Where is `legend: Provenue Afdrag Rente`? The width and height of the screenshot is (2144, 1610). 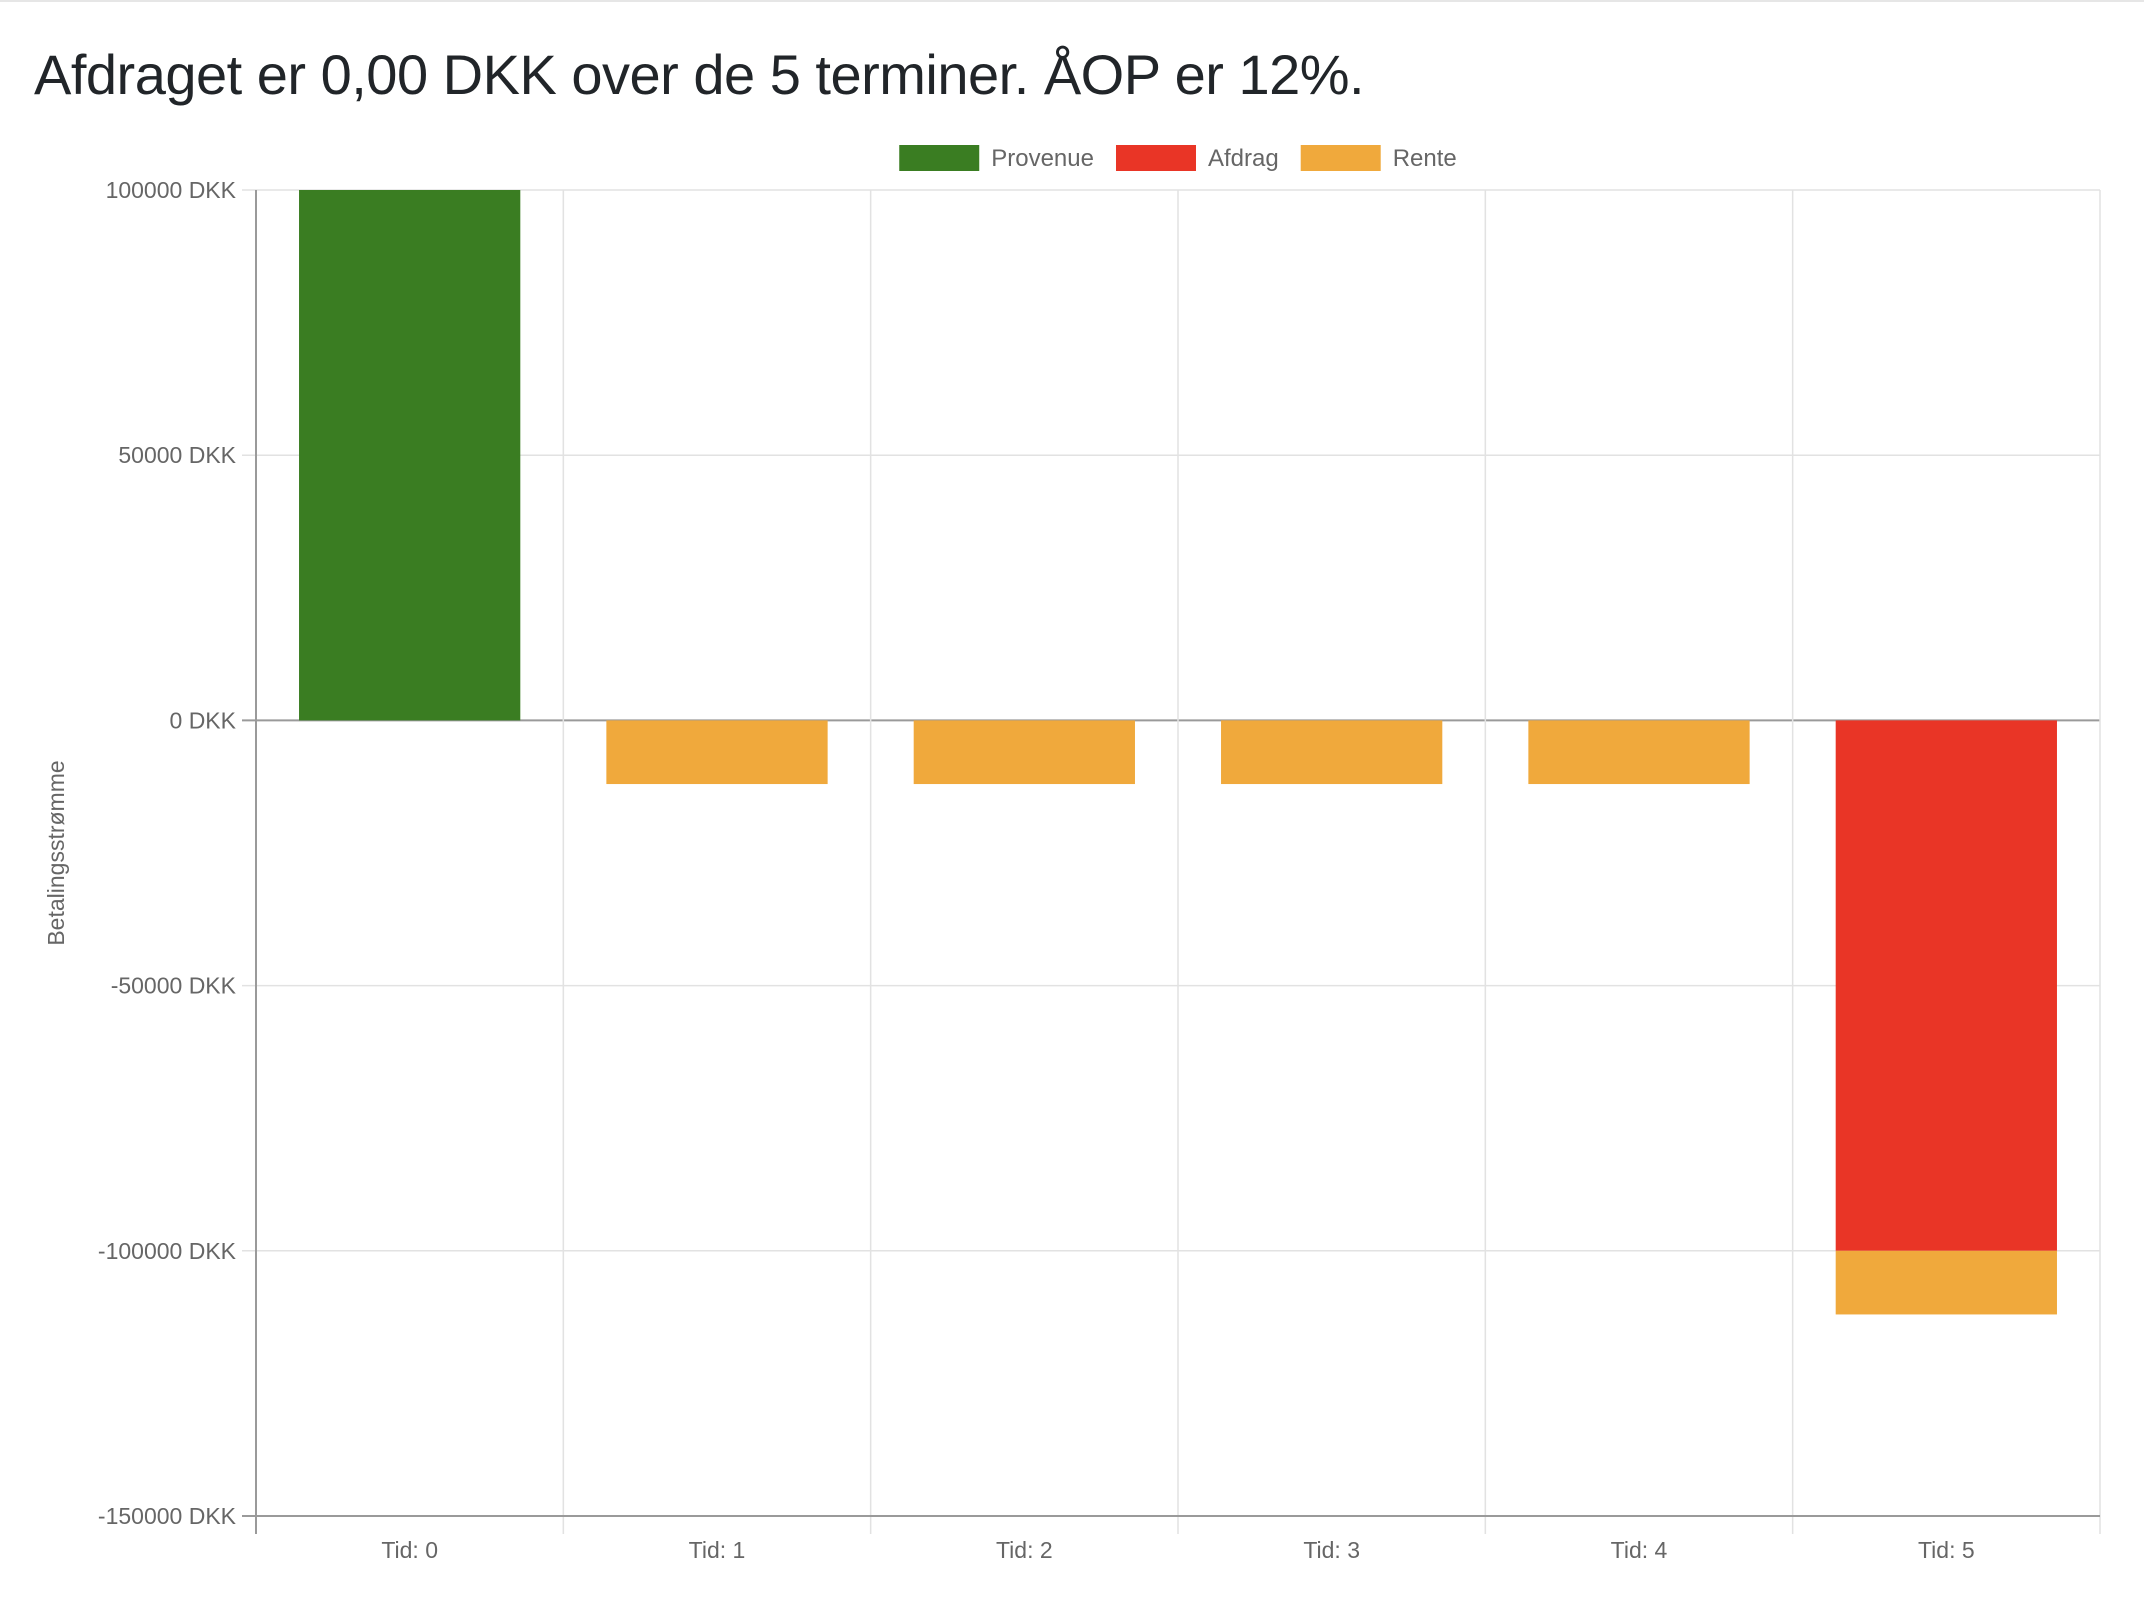 legend: Provenue Afdrag Rente is located at coordinates (1178, 158).